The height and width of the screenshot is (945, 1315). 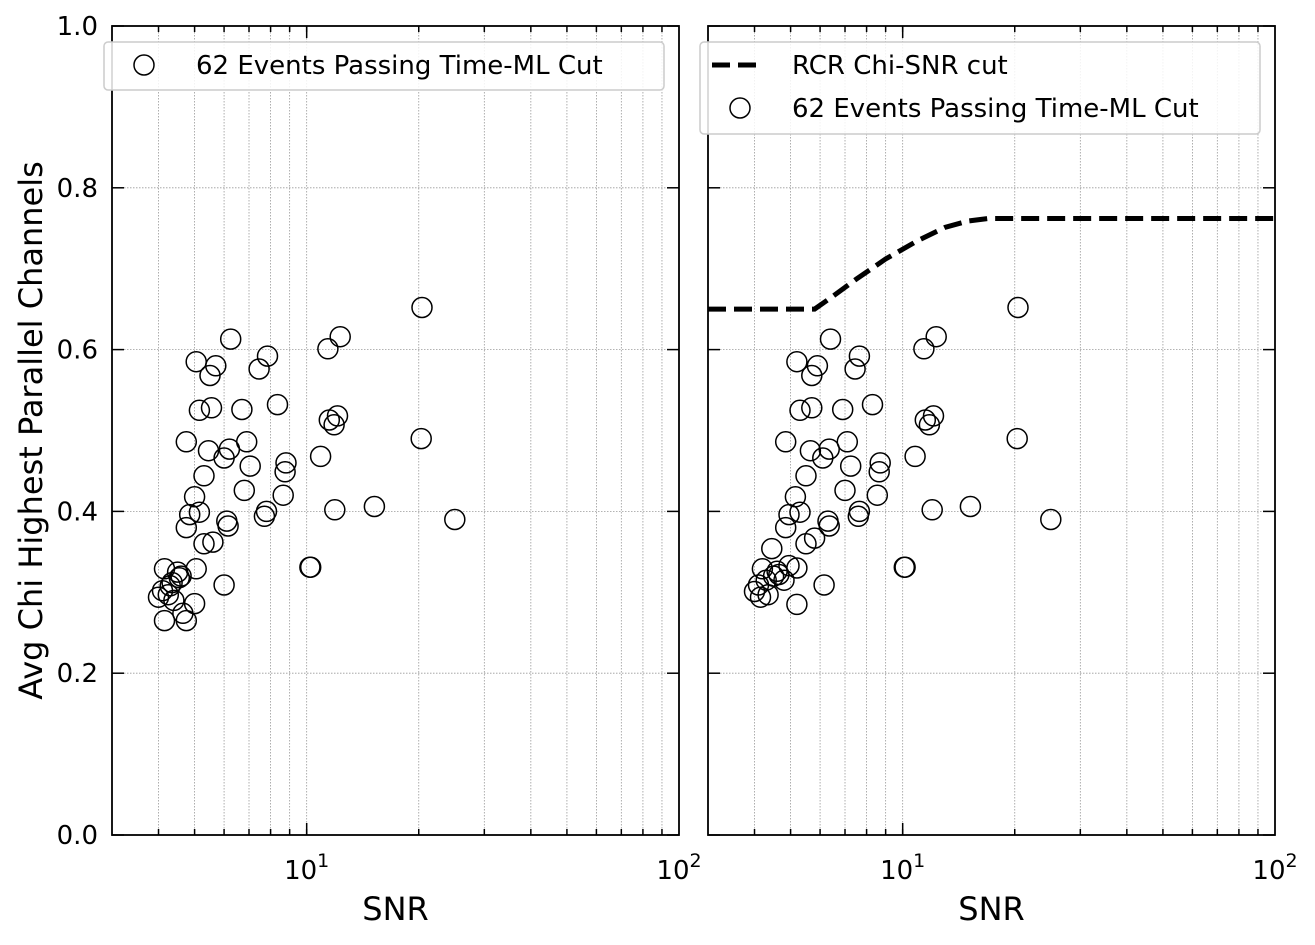 What do you see at coordinates (399, 66) in the screenshot?
I see `legend-label: 62 Events Passing Time-ML Cut` at bounding box center [399, 66].